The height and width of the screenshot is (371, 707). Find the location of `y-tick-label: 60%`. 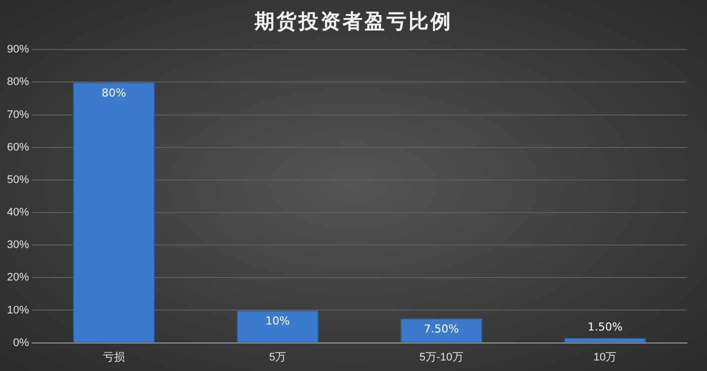

y-tick-label: 60% is located at coordinates (18, 147).